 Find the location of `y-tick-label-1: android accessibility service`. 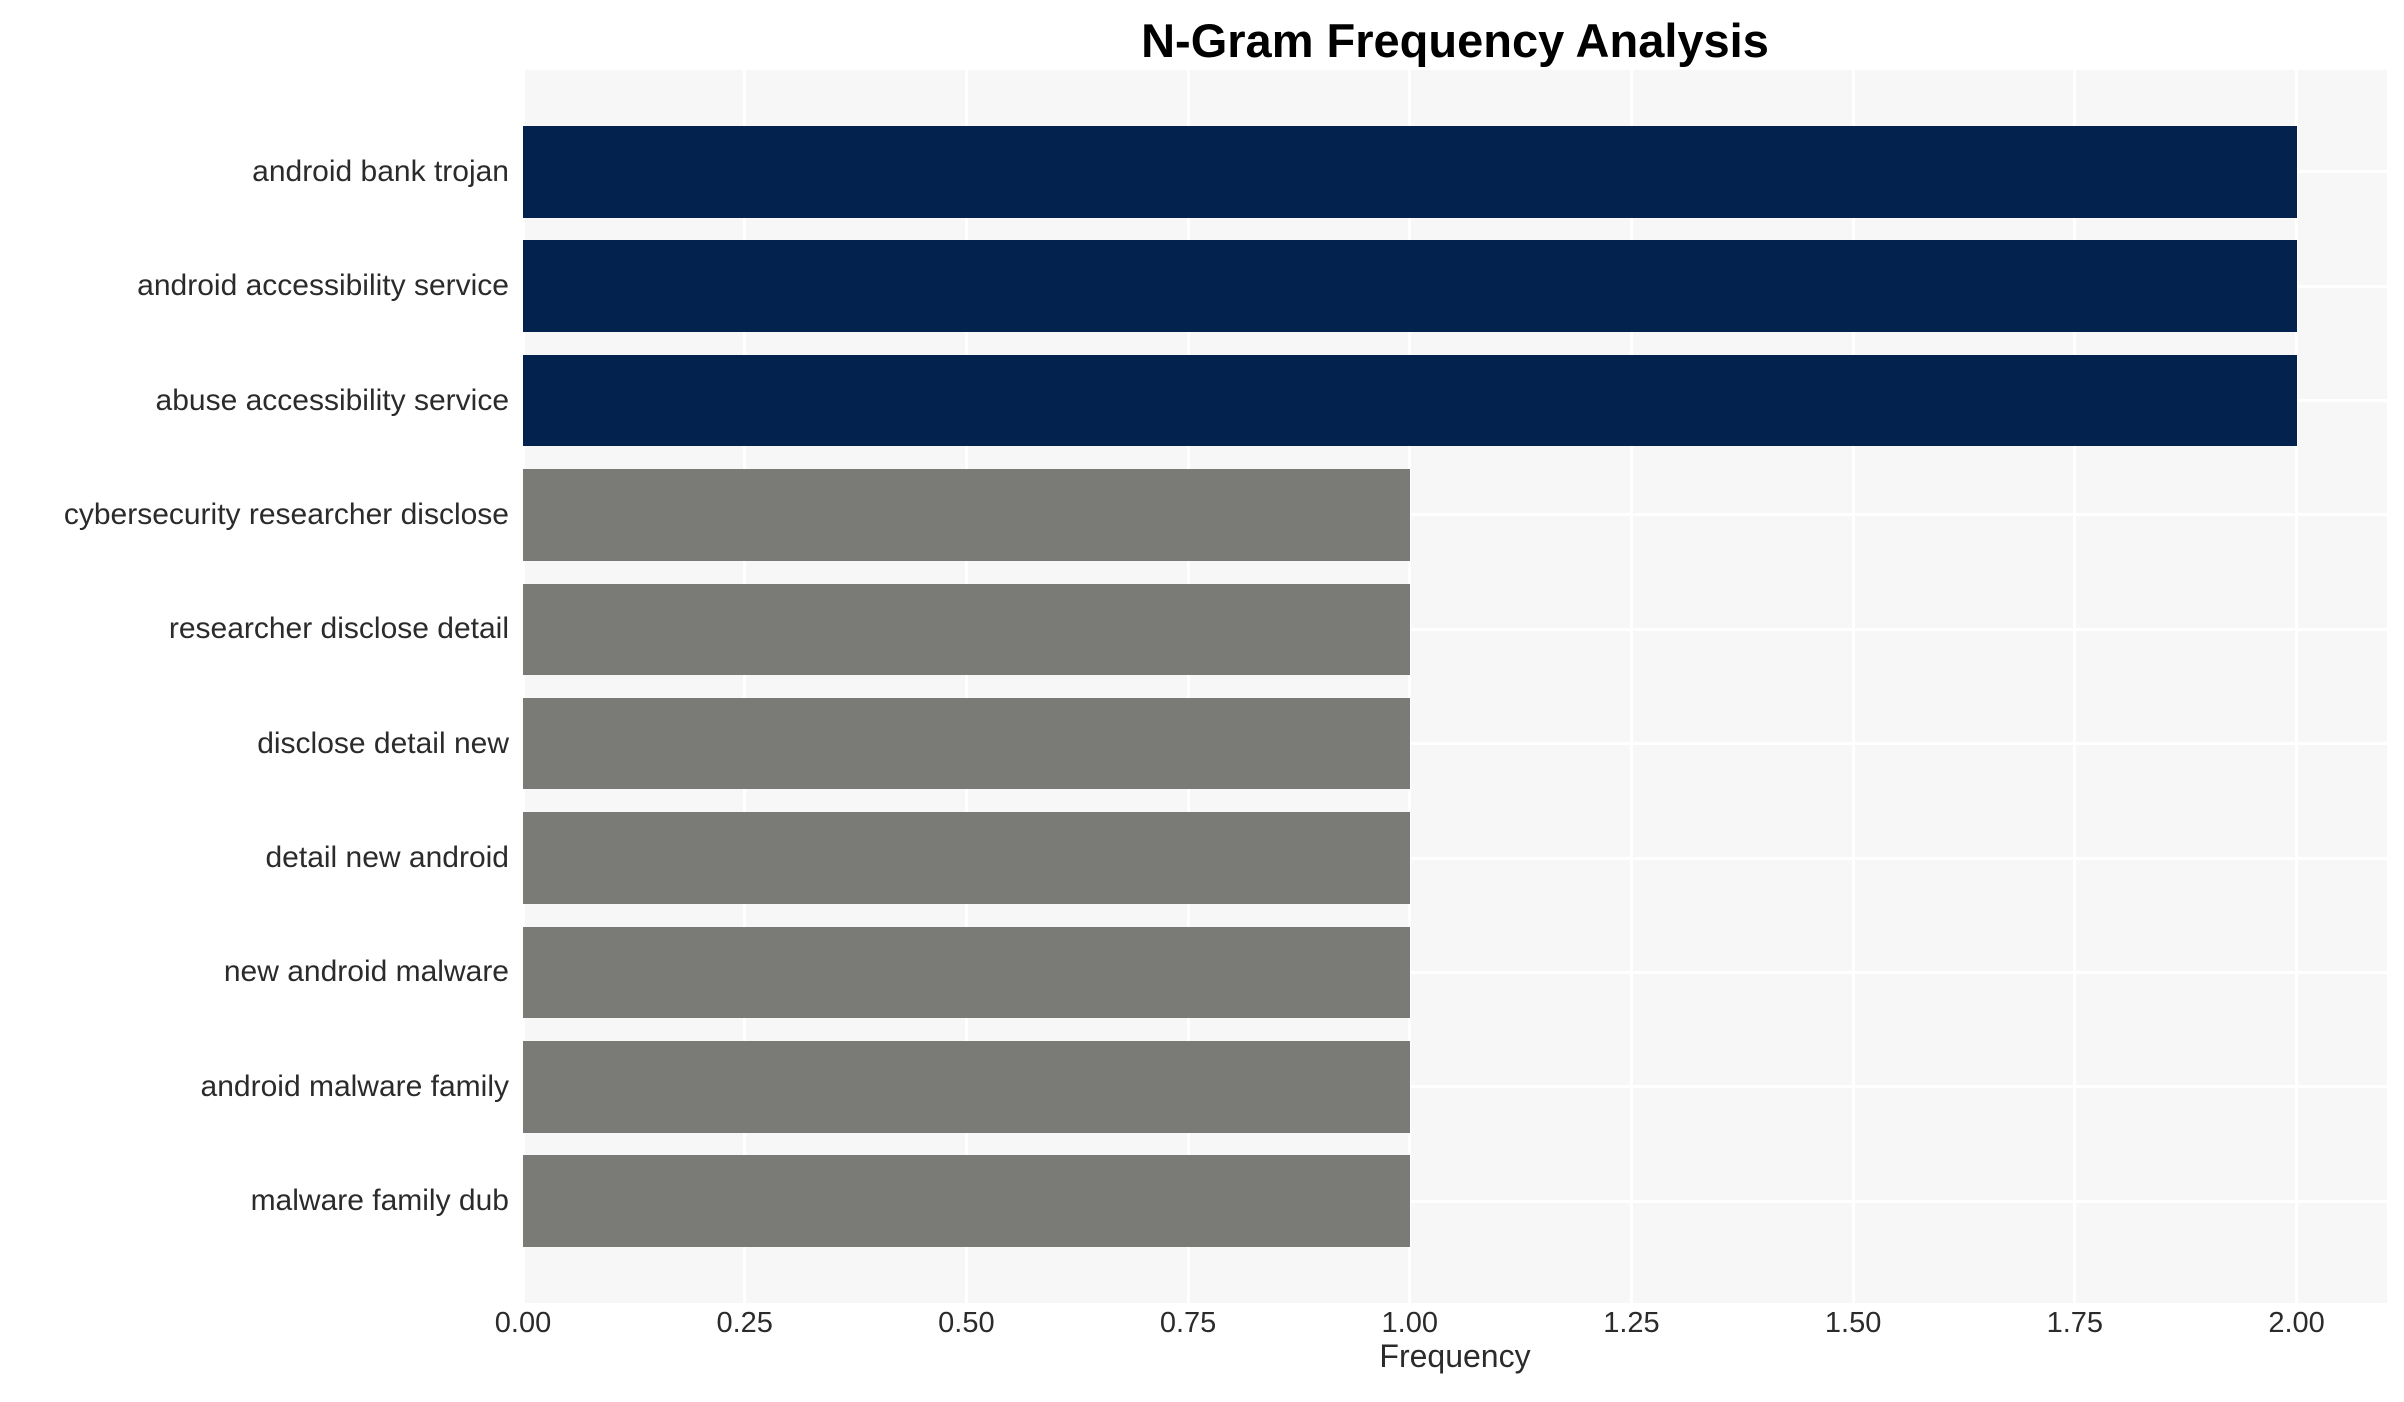

y-tick-label-1: android accessibility service is located at coordinates (323, 286).